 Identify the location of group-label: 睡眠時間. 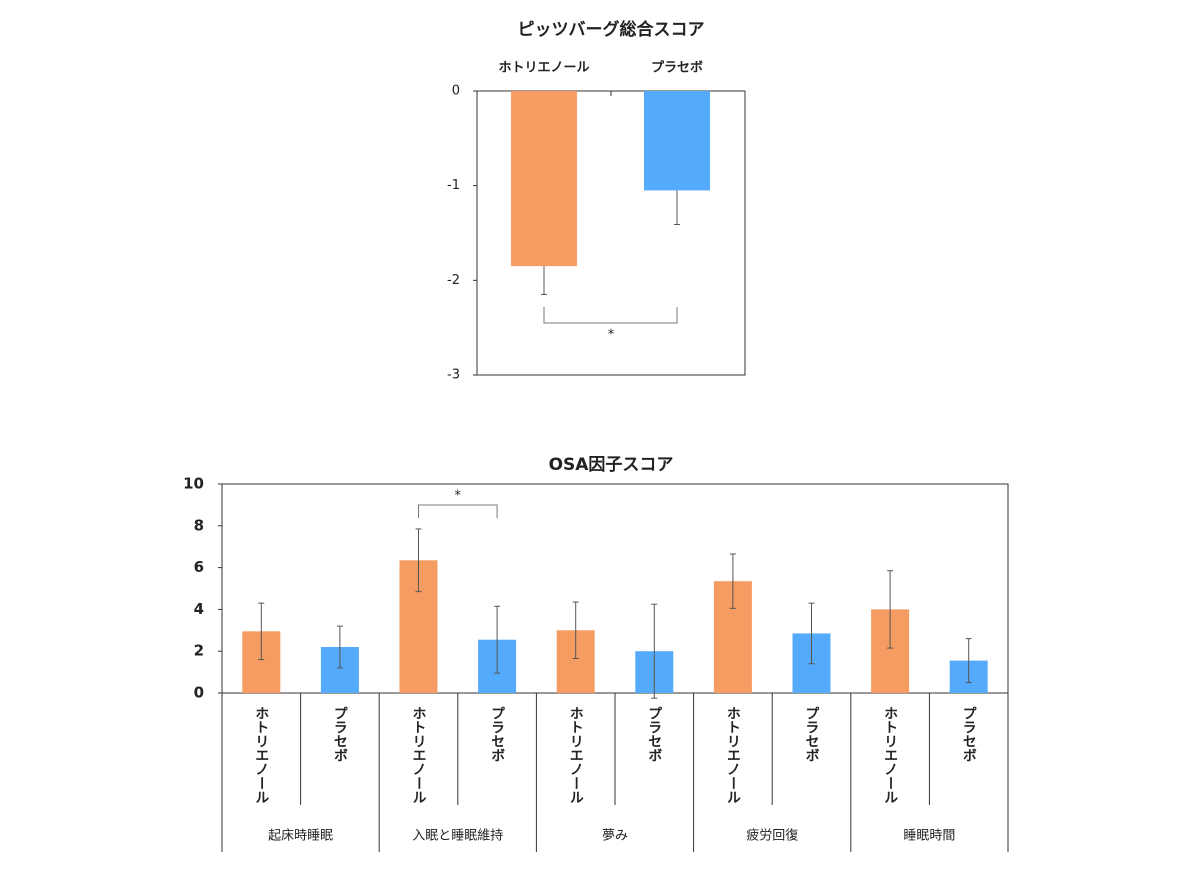
(929, 836).